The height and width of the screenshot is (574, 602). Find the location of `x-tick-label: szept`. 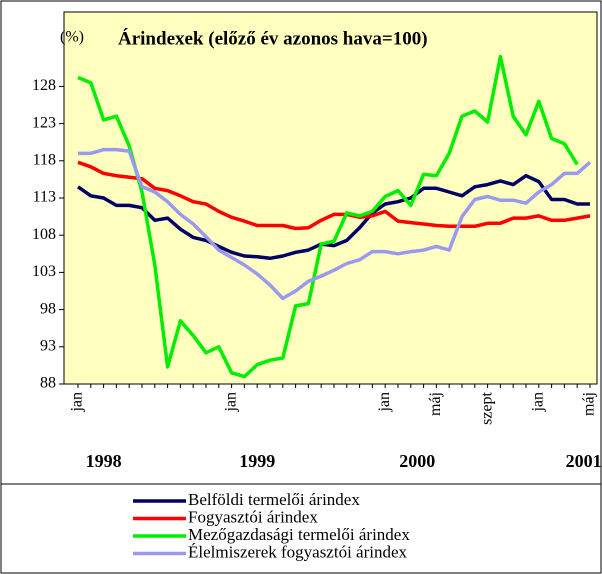

x-tick-label: szept is located at coordinates (486, 407).